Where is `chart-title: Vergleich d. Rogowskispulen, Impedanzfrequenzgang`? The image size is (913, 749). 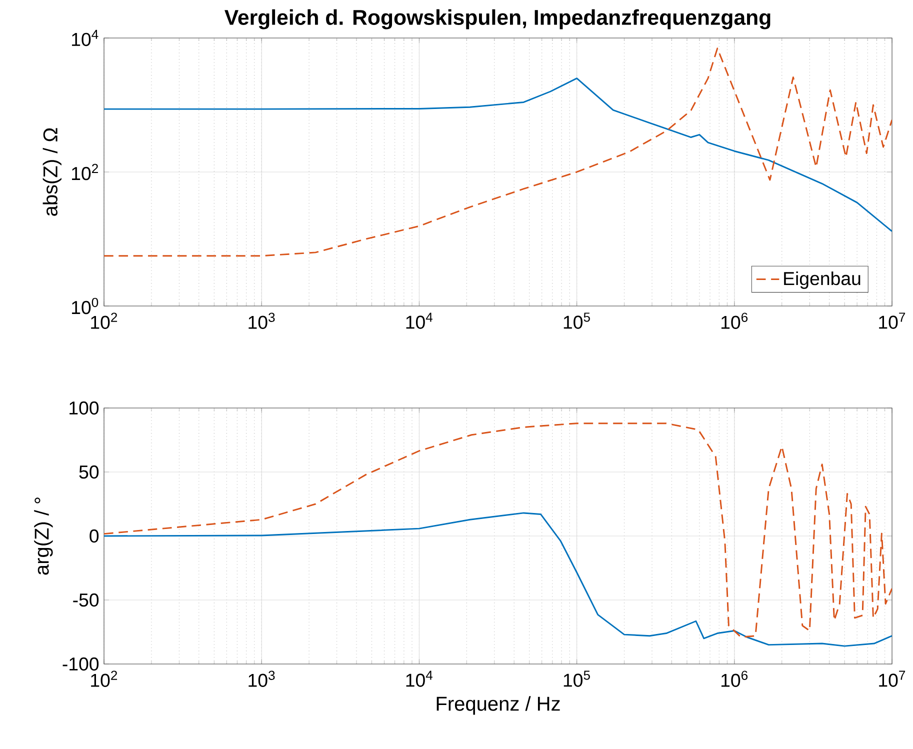
chart-title: Vergleich d. Rogowskispulen, Impedanzfrequenzgang is located at coordinates (497, 19).